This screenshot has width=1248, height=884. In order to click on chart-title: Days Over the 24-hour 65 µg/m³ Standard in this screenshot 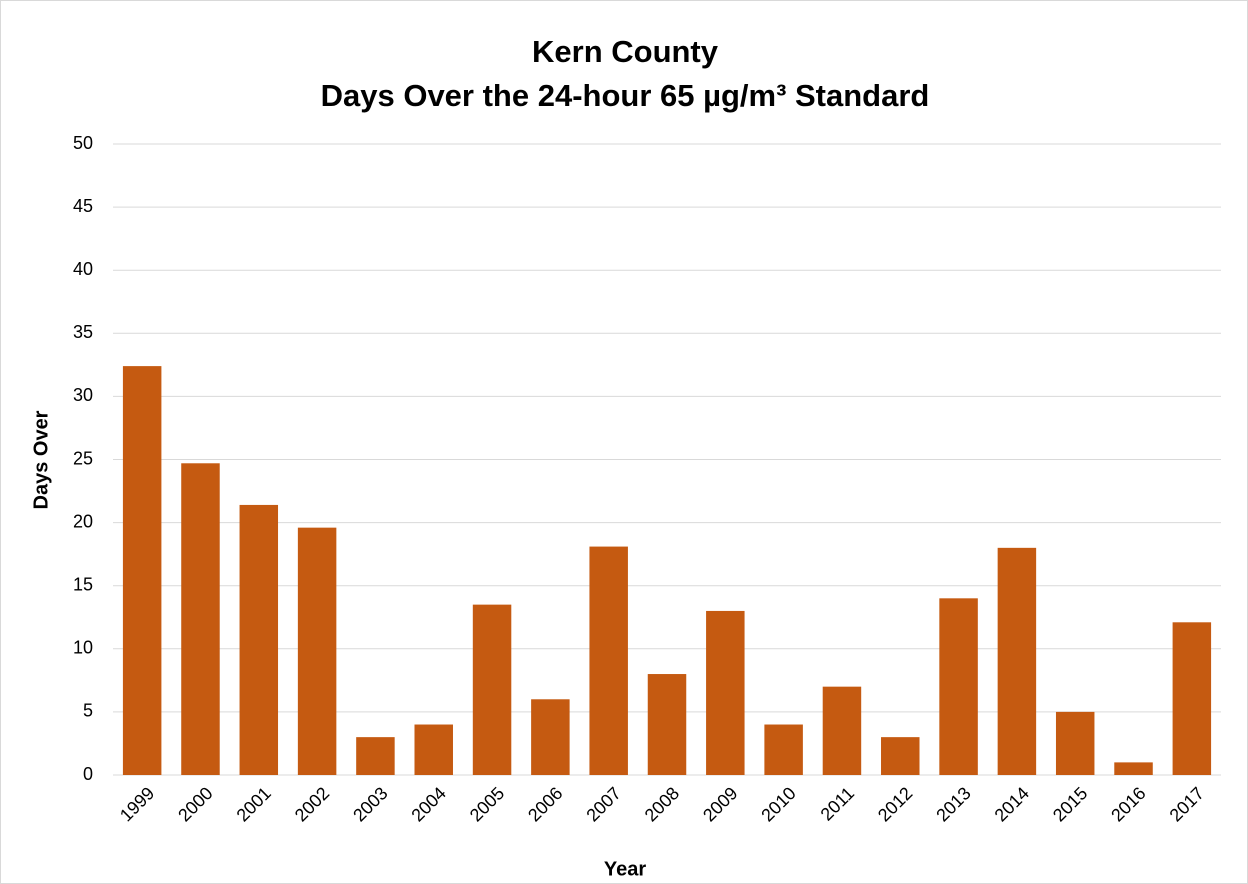, I will do `click(625, 95)`.